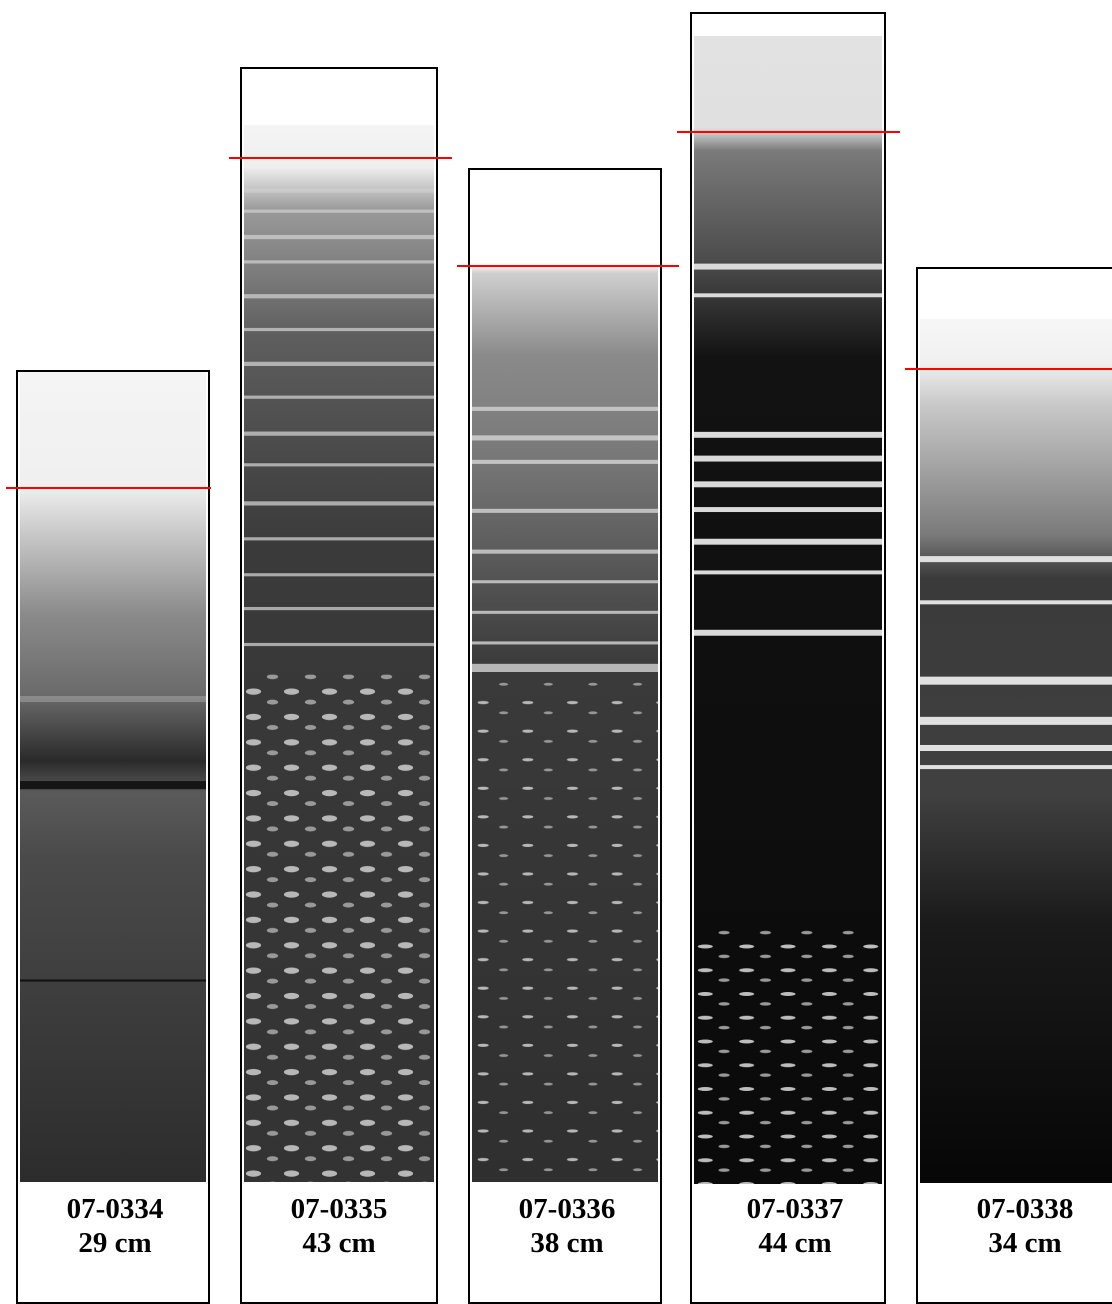 The image size is (1112, 1304). Describe the element at coordinates (1025, 1209) in the screenshot. I see `core-id: 07-0338` at that location.